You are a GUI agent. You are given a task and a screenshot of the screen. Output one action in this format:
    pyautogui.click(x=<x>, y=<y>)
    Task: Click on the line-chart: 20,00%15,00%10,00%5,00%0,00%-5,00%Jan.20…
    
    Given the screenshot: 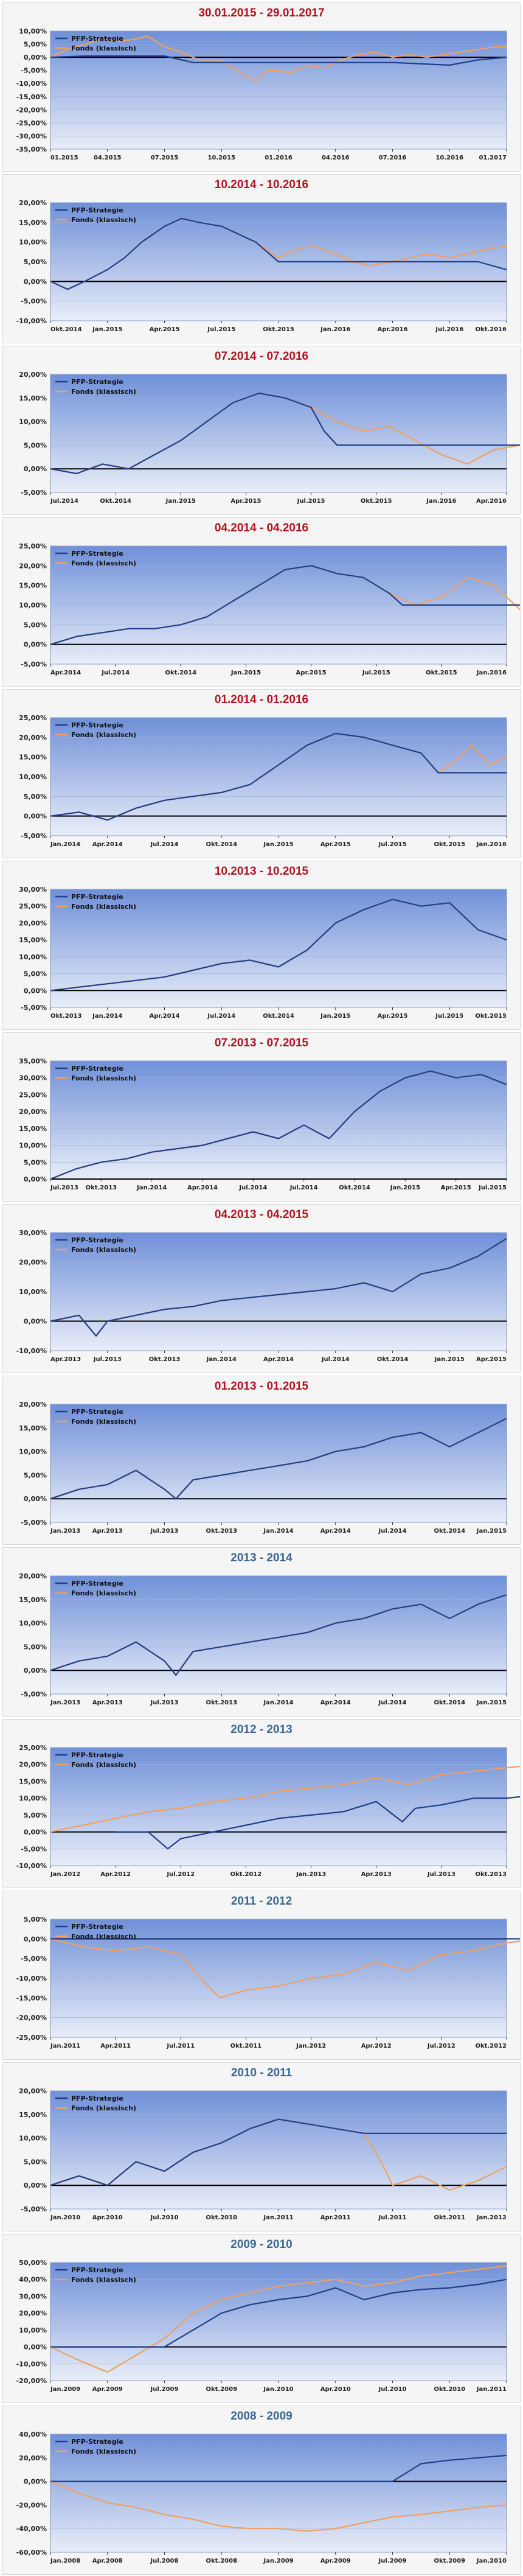 What is the action you would take?
    pyautogui.click(x=263, y=1468)
    